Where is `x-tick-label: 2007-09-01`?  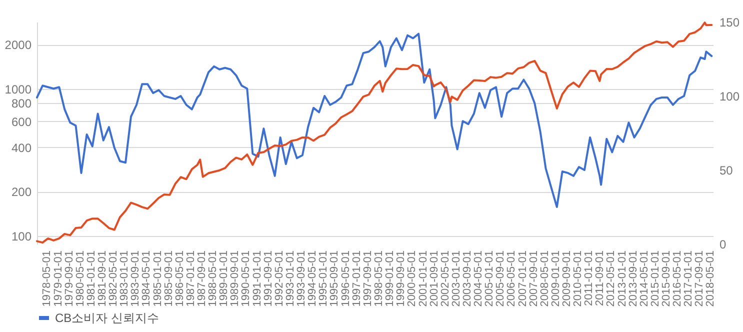 x-tick-label: 2007-09-01 is located at coordinates (534, 278).